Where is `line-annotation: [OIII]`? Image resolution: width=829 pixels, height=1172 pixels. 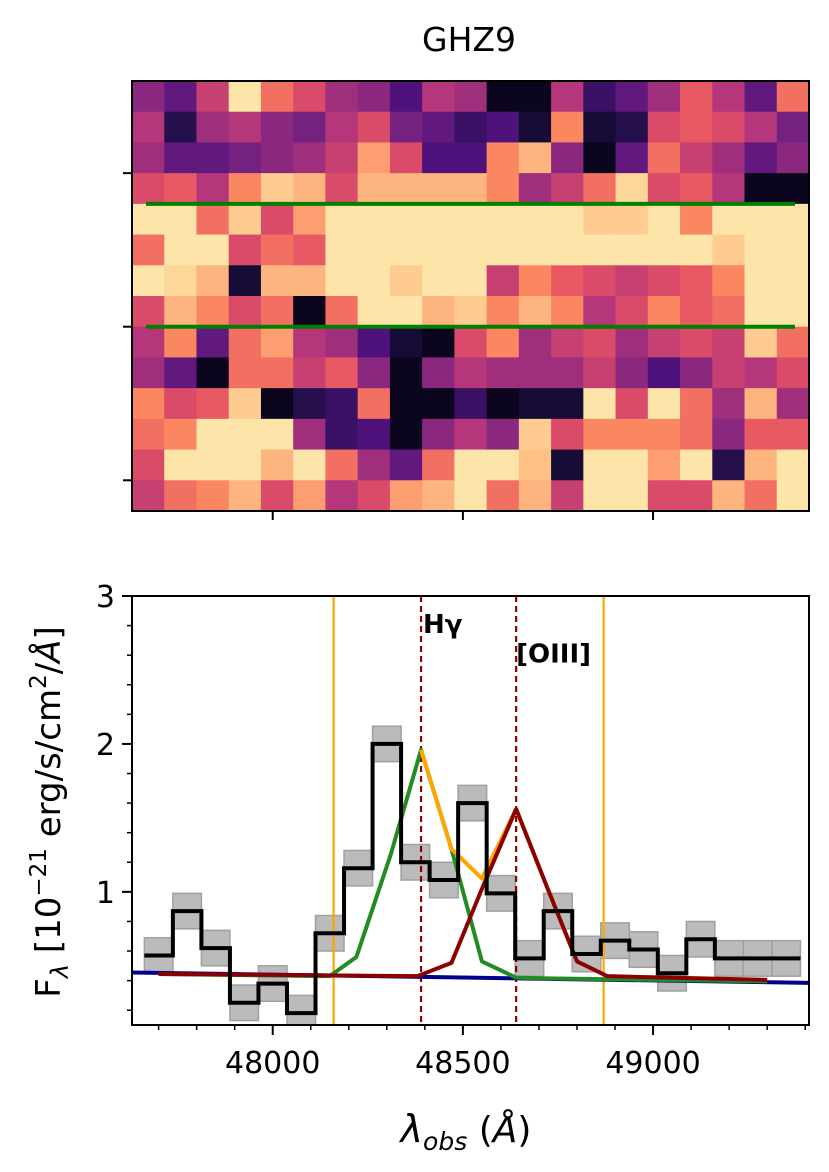
line-annotation: [OIII] is located at coordinates (553, 655).